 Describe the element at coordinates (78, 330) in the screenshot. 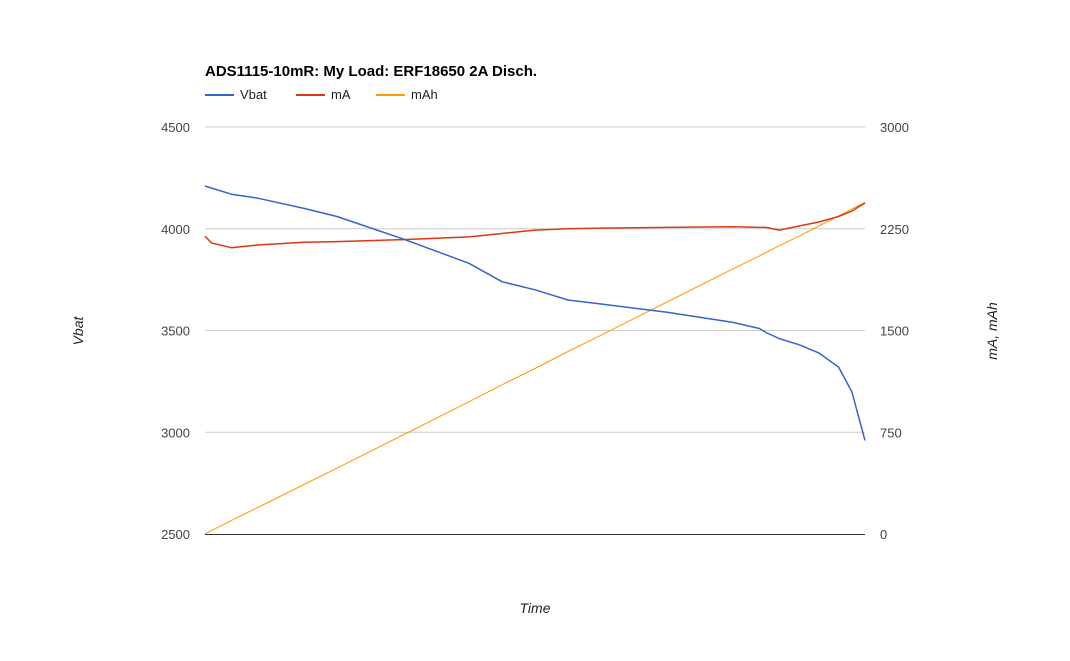

I see `y-axis-title: Vbat` at that location.